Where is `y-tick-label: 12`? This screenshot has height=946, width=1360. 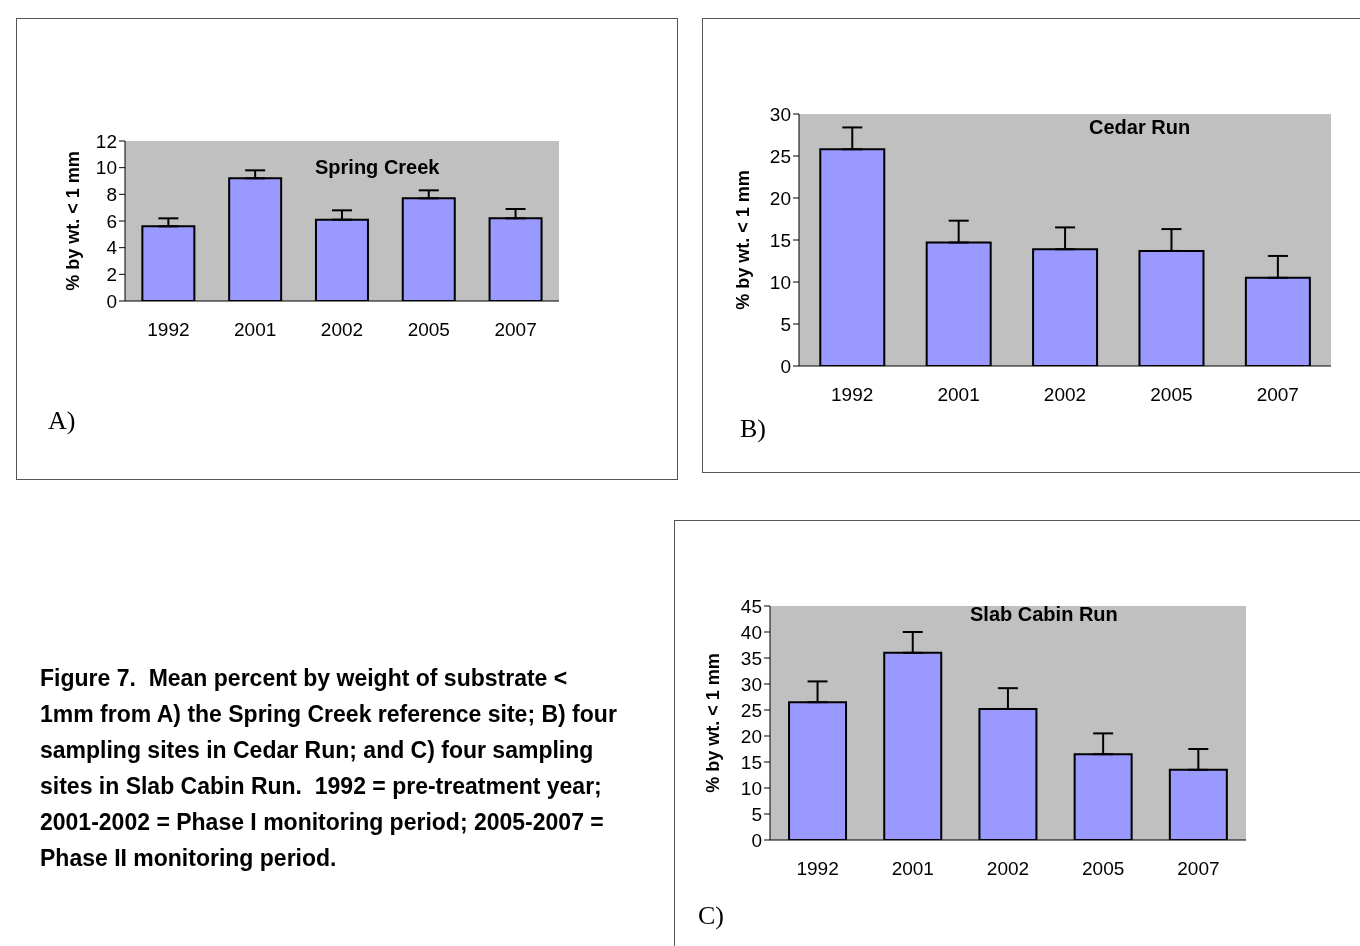
y-tick-label: 12 is located at coordinates (106, 141).